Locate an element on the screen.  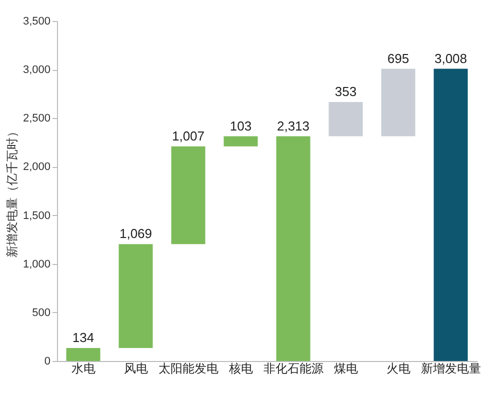
x-tick-label: 火电 is located at coordinates (398, 369).